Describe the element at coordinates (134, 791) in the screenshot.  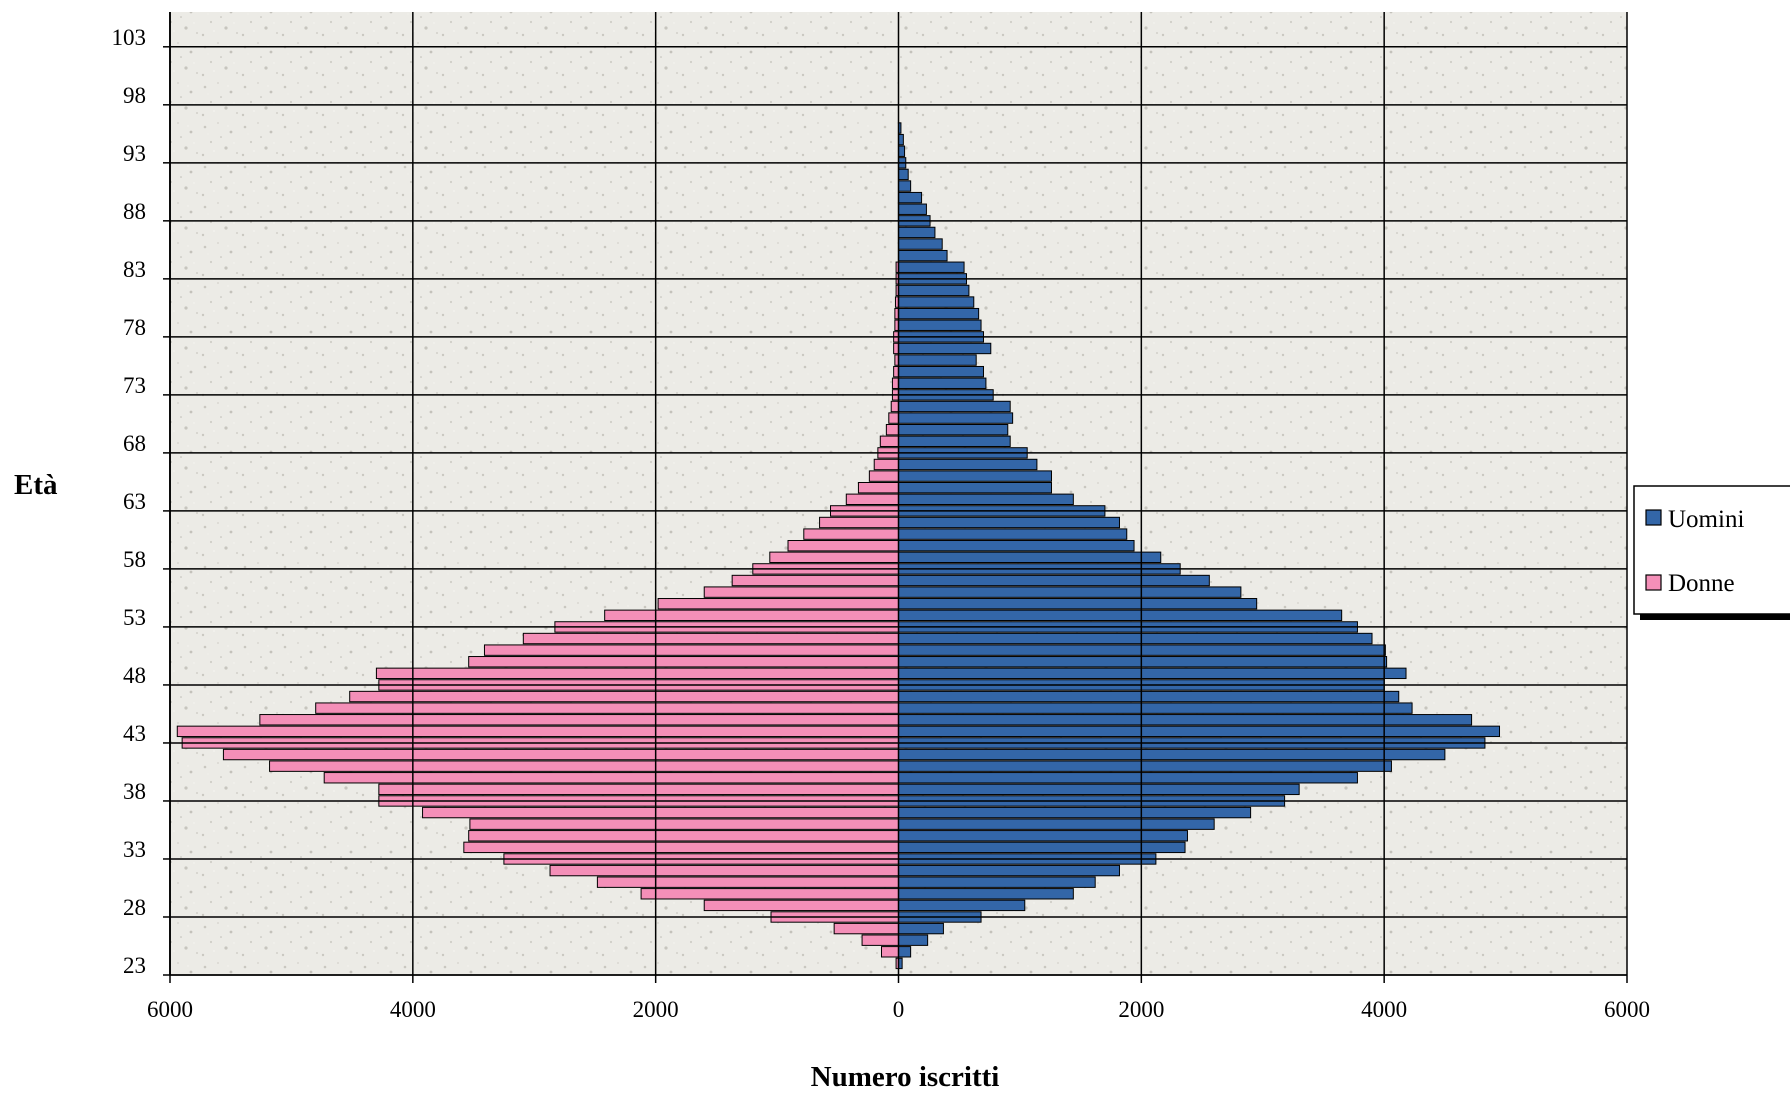
I see `y-tick-label: 38` at that location.